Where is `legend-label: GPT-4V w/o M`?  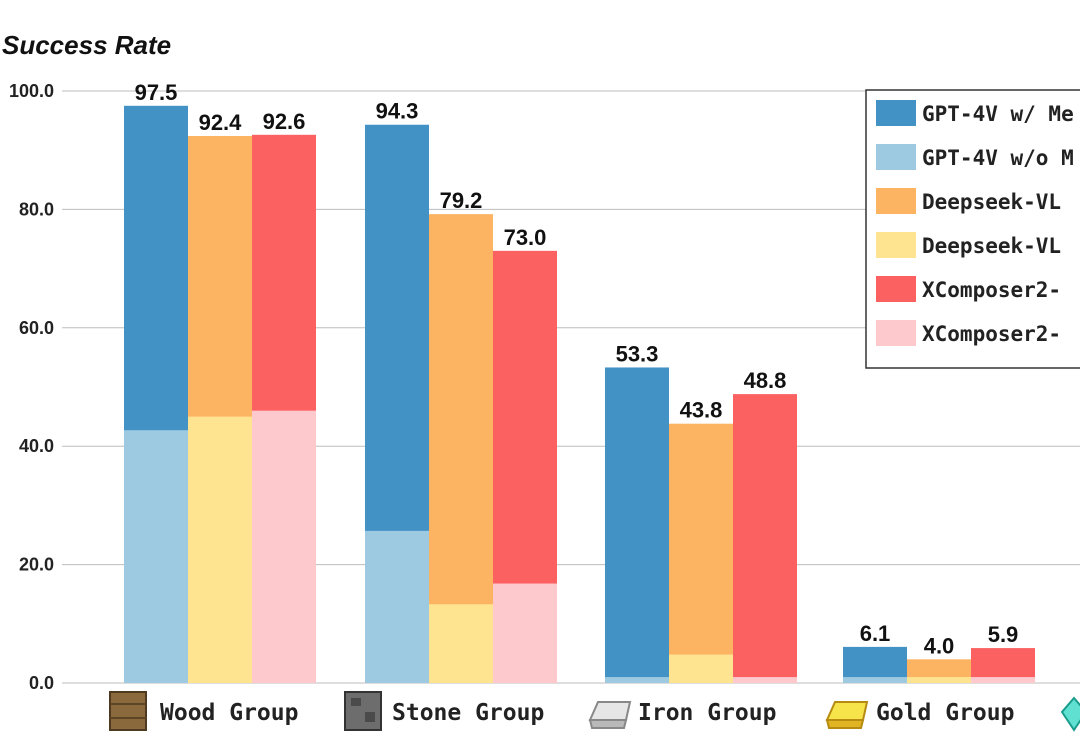
legend-label: GPT-4V w/o M is located at coordinates (998, 158).